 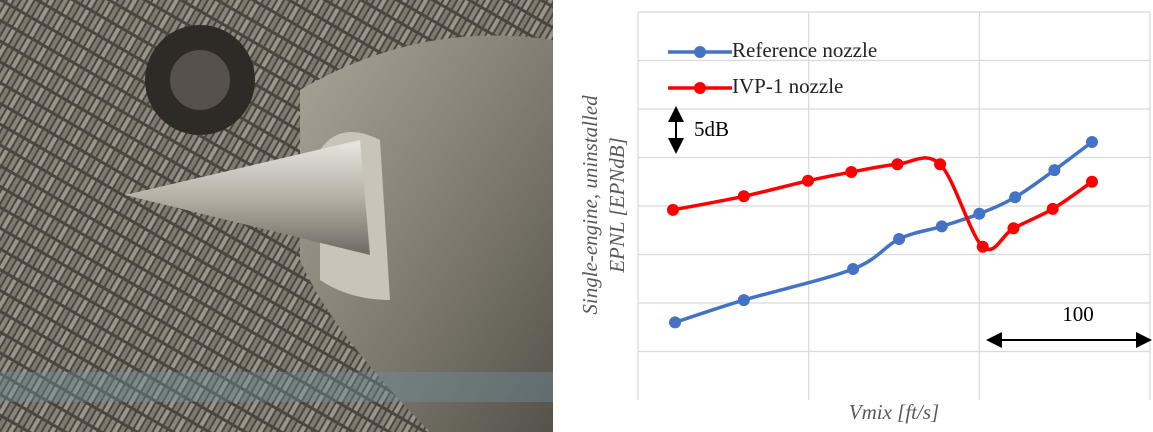 What do you see at coordinates (1078, 314) in the screenshot?
I see `annotation: 100` at bounding box center [1078, 314].